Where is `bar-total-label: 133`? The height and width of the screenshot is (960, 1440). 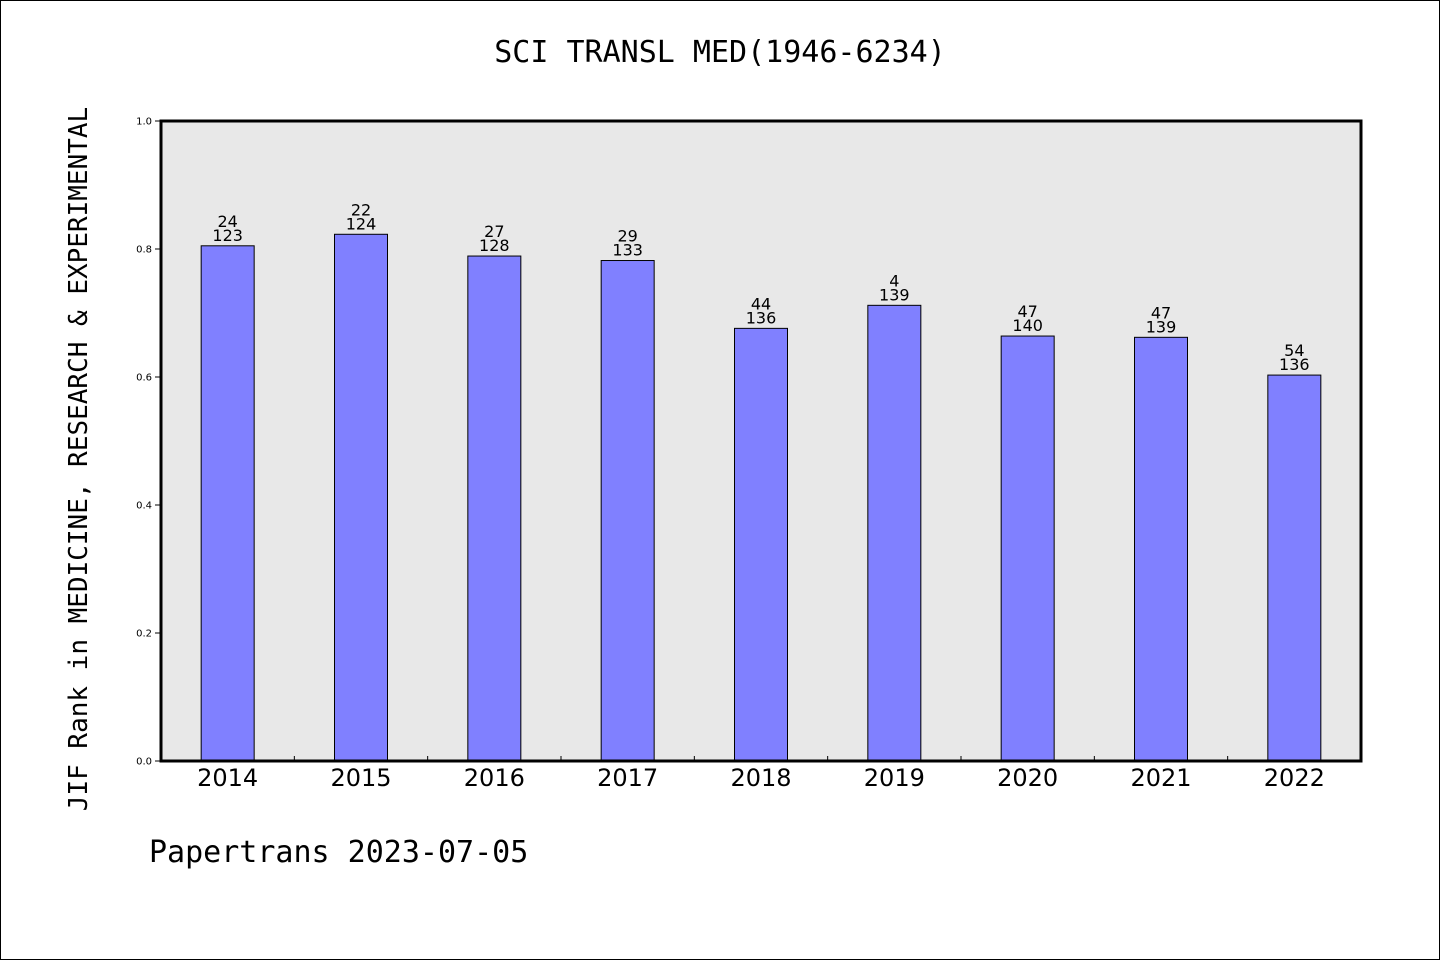
bar-total-label: 133 is located at coordinates (627, 250).